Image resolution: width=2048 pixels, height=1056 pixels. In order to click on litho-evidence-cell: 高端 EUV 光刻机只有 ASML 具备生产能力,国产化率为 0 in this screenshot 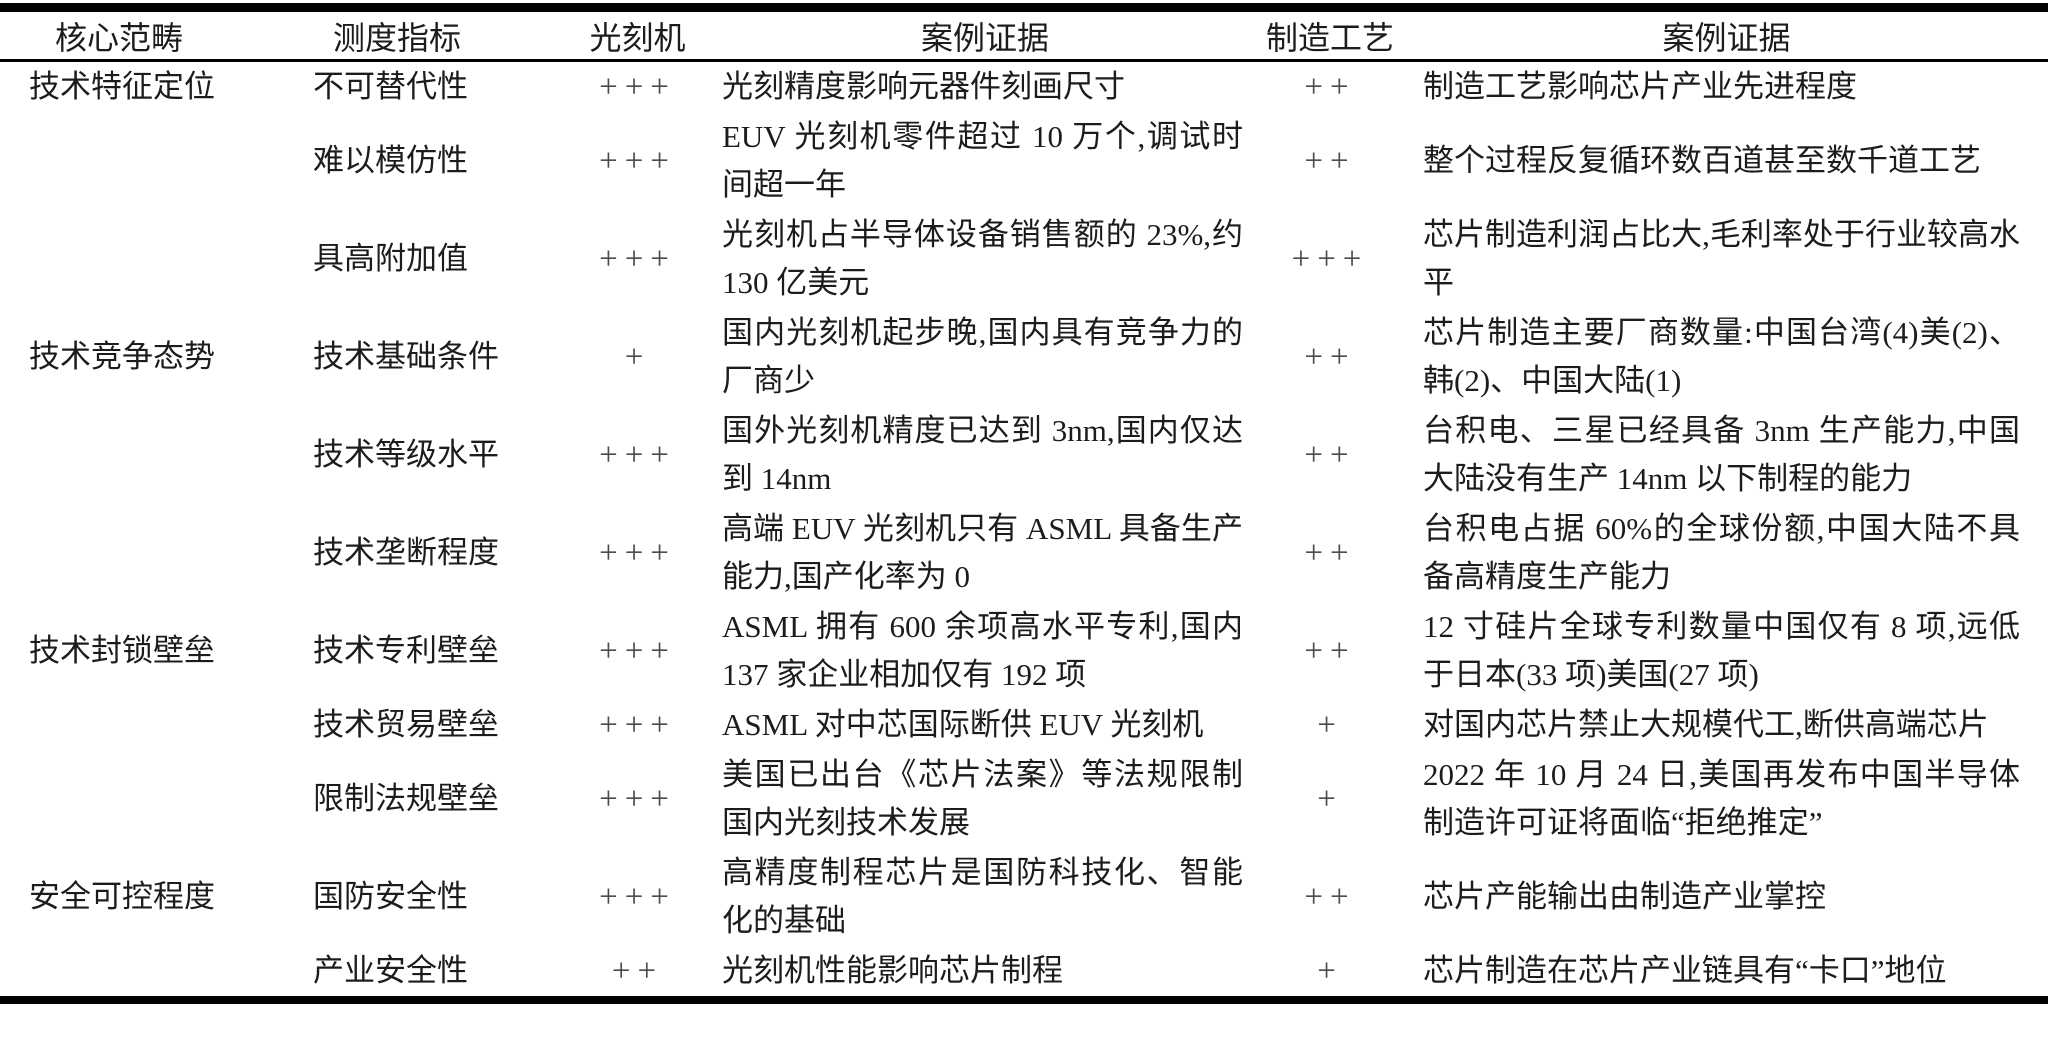, I will do `click(982, 552)`.